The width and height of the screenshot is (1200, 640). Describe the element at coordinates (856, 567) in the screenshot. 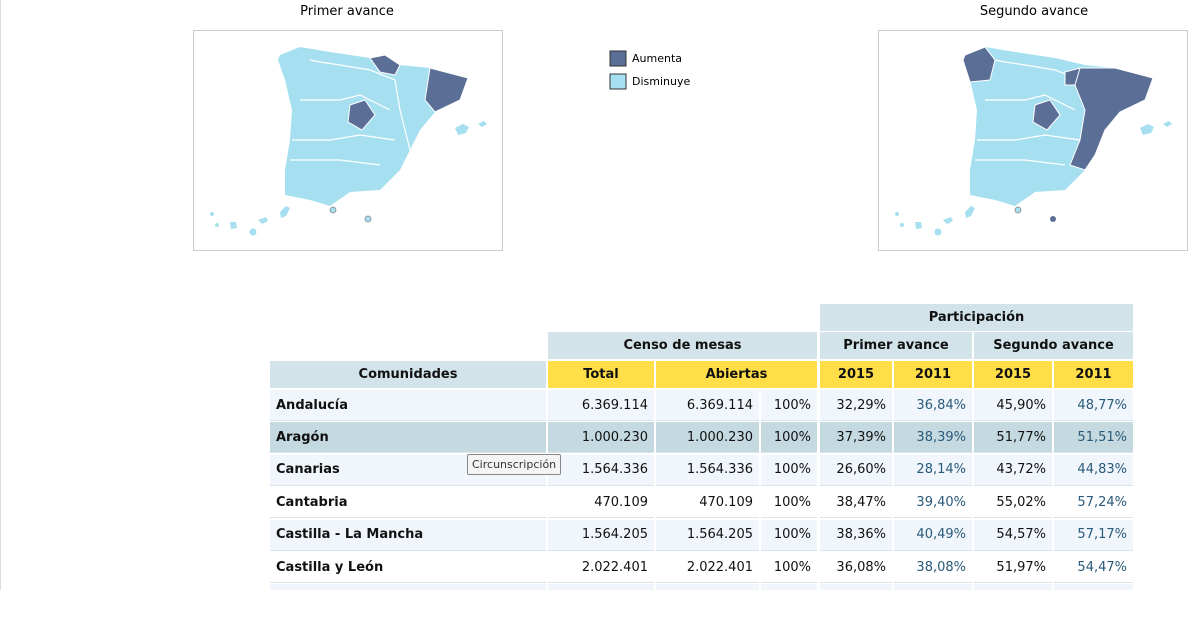

I see `table-cell: 36,08%` at that location.